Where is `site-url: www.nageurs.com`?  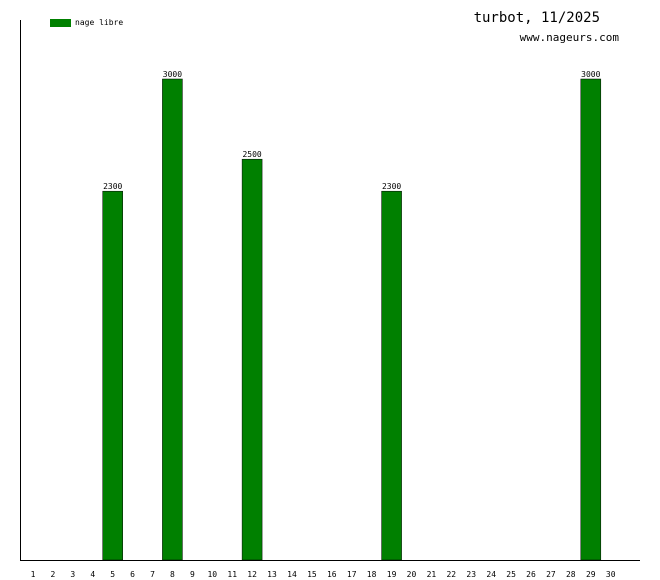 site-url: www.nageurs.com is located at coordinates (570, 37).